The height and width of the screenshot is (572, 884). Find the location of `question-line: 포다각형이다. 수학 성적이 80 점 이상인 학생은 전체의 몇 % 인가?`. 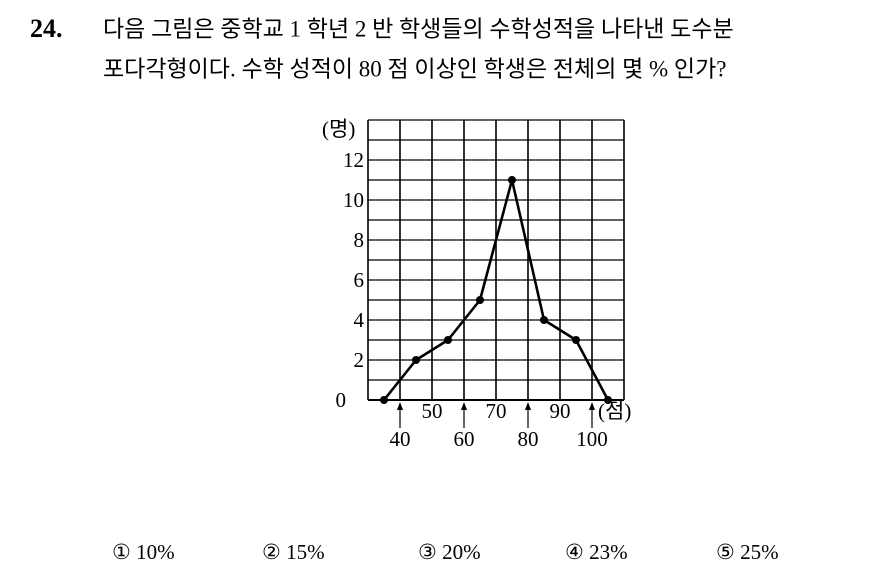

question-line: 포다각형이다. 수학 성적이 80 점 이상인 학생은 전체의 몇 % 인가? is located at coordinates (414, 68).